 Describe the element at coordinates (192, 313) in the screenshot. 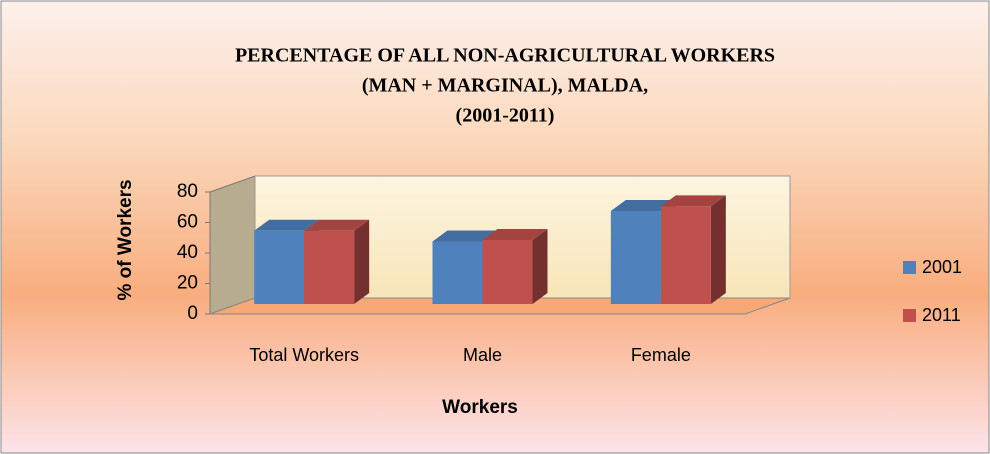

I see `y-tick-label: 0` at that location.